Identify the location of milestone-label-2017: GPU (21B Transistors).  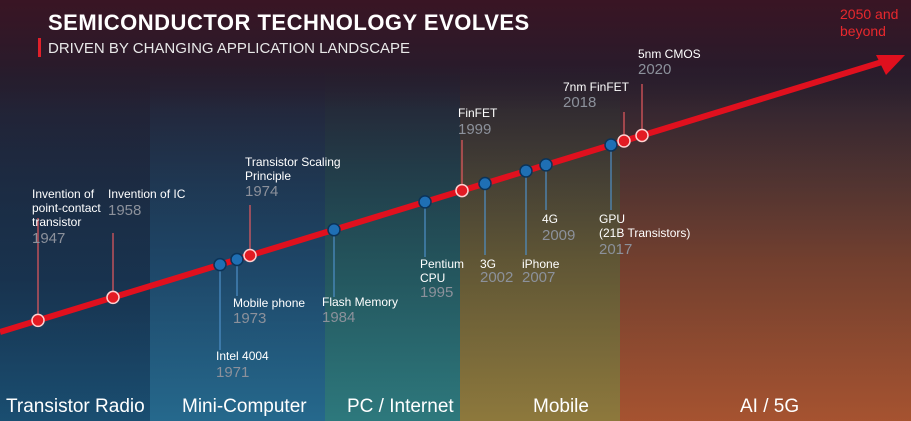
(645, 226).